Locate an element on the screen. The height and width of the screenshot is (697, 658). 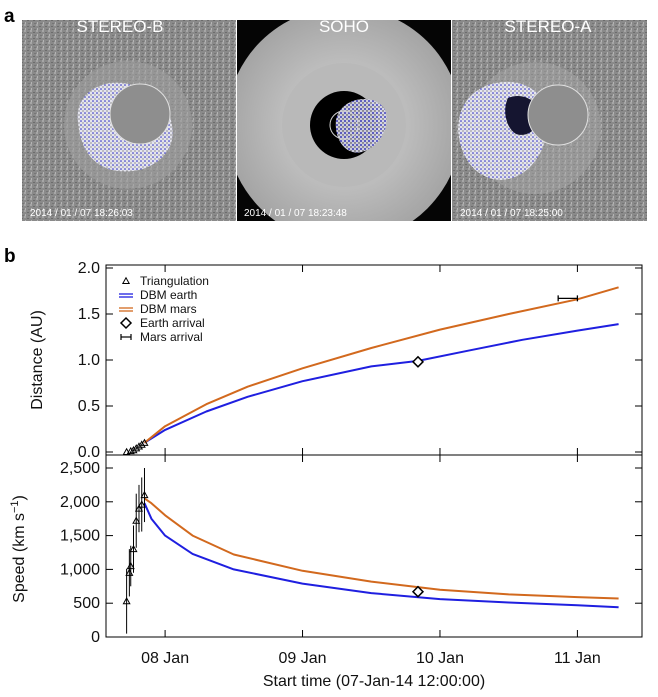
stereo-a-title: STEREO-A is located at coordinates (549, 26).